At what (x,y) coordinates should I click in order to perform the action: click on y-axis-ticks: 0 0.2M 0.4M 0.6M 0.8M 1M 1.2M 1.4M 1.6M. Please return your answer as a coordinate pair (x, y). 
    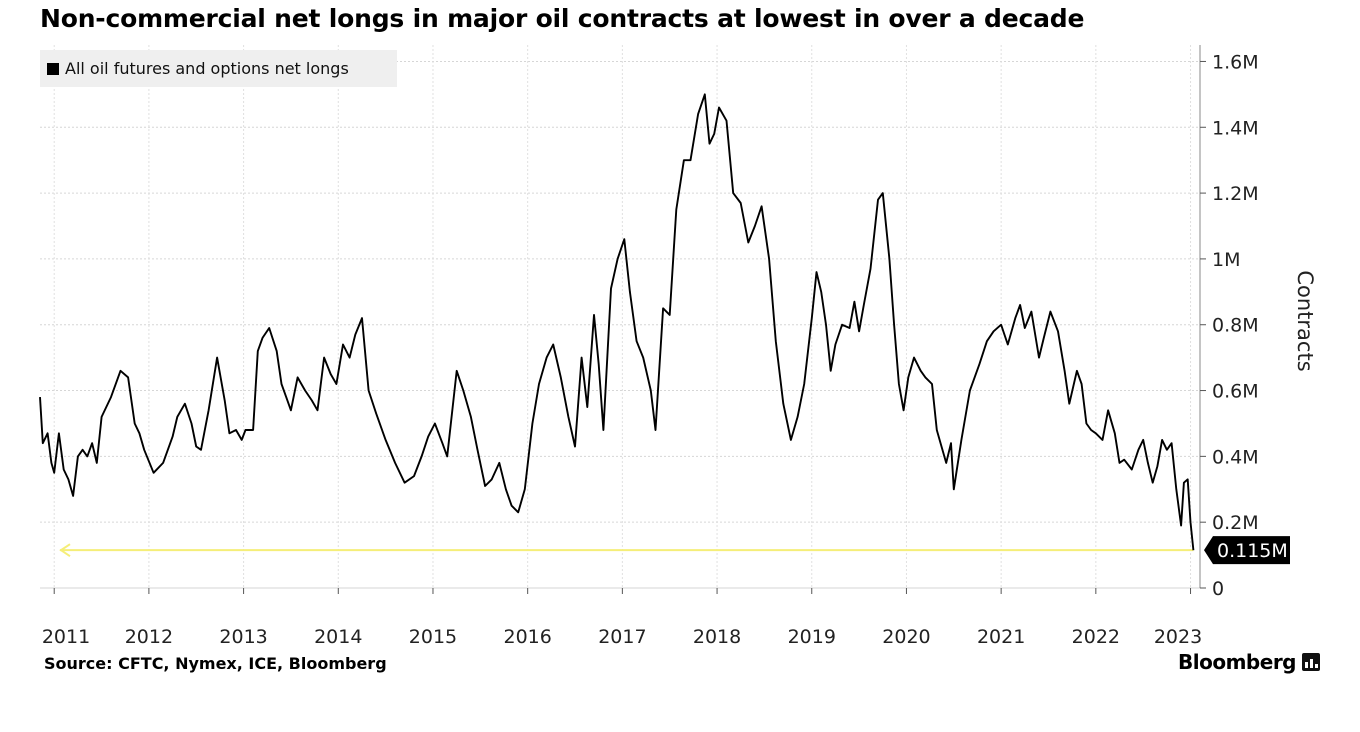
    Looking at the image, I should click on (1229, 325).